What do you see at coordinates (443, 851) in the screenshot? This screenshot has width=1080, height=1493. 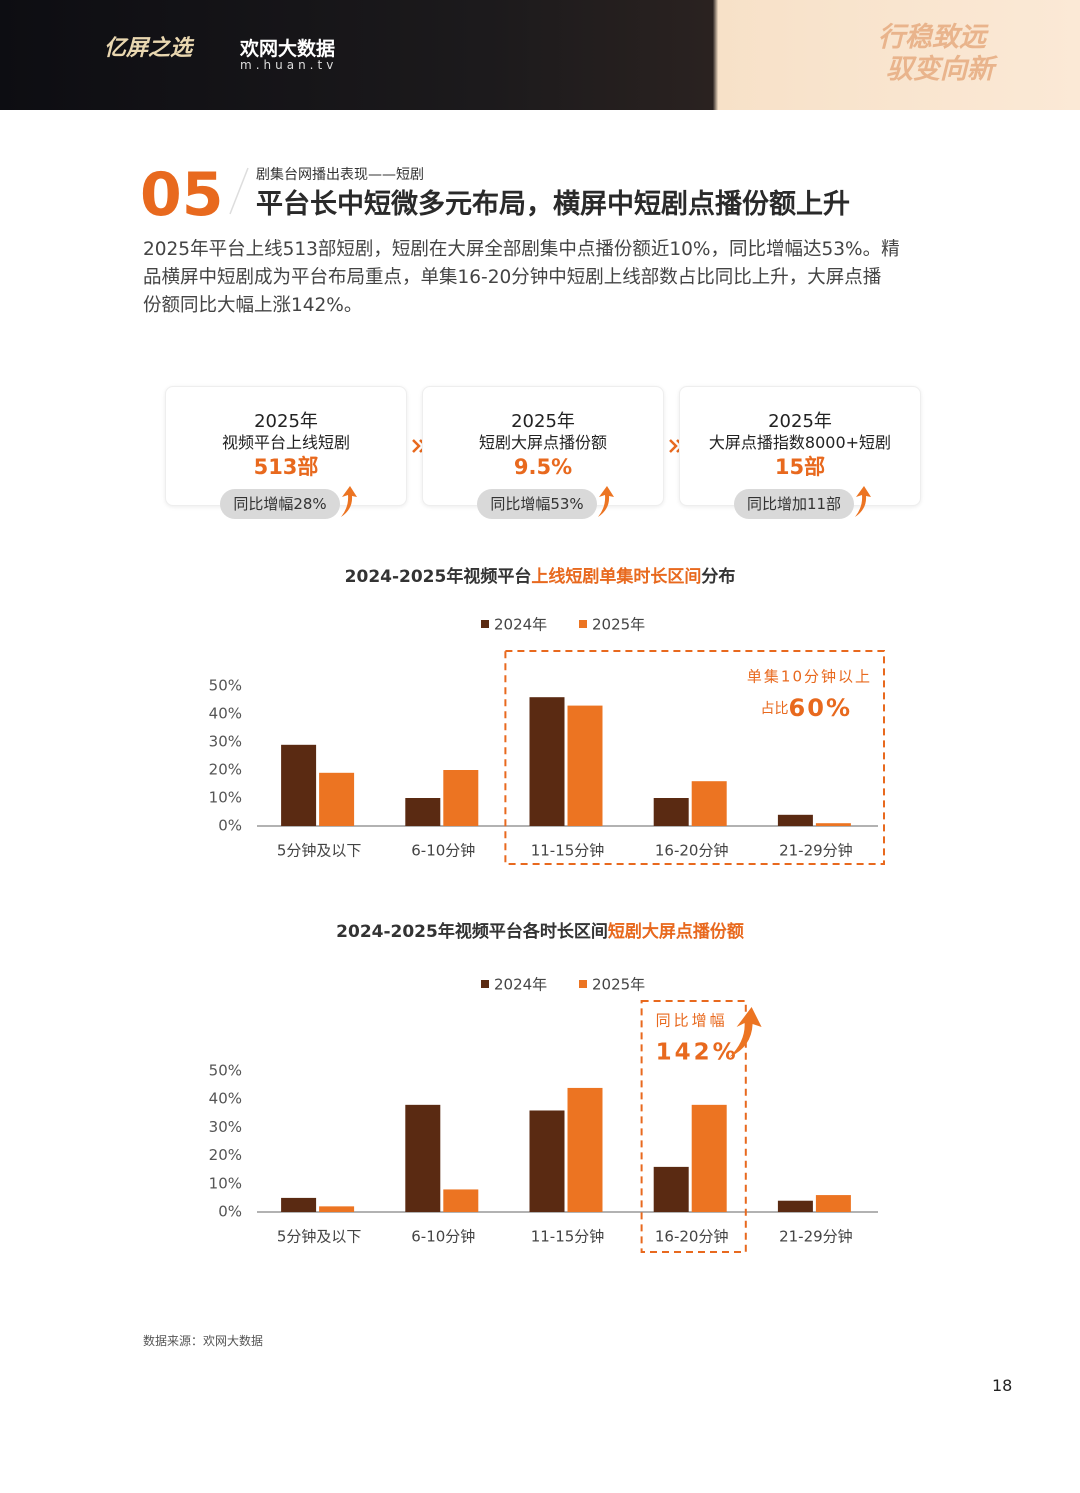 I see `x-tick-label: 6-10分钟` at bounding box center [443, 851].